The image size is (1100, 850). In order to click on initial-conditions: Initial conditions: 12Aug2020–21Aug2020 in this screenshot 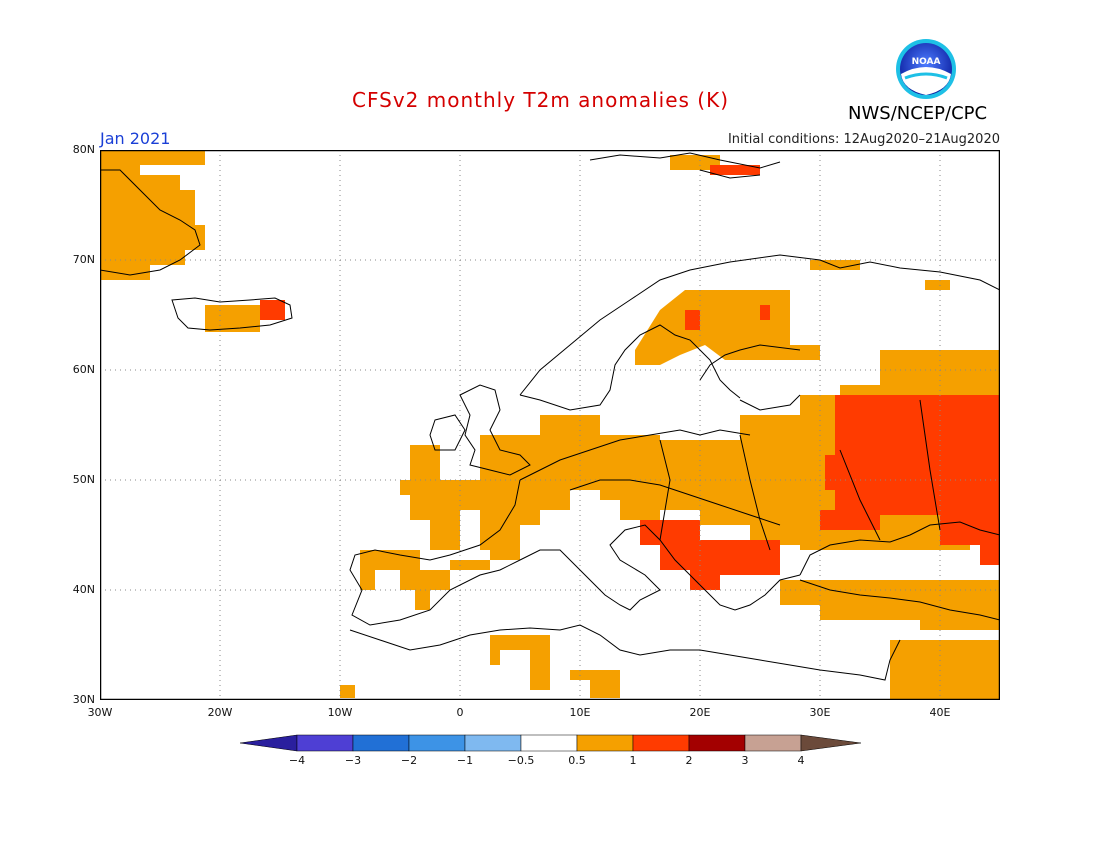, I will do `click(863, 139)`.